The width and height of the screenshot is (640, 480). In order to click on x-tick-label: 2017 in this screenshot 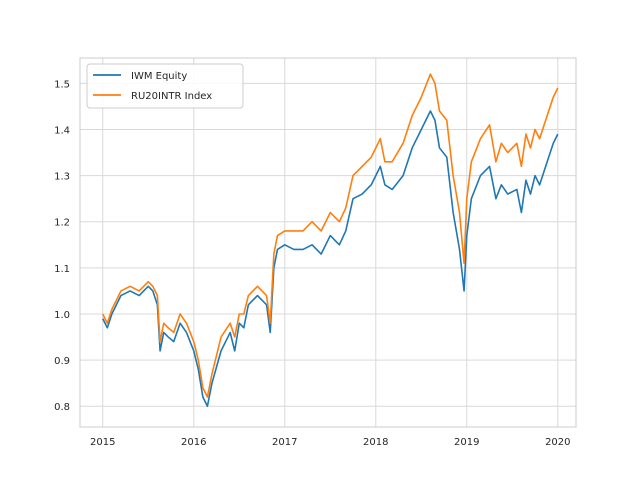, I will do `click(284, 442)`.